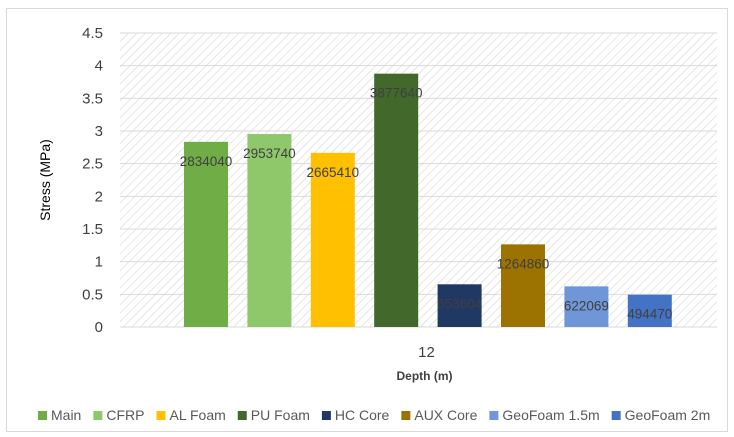  What do you see at coordinates (45, 180) in the screenshot?
I see `y-axis-title: Stress (MPa)` at bounding box center [45, 180].